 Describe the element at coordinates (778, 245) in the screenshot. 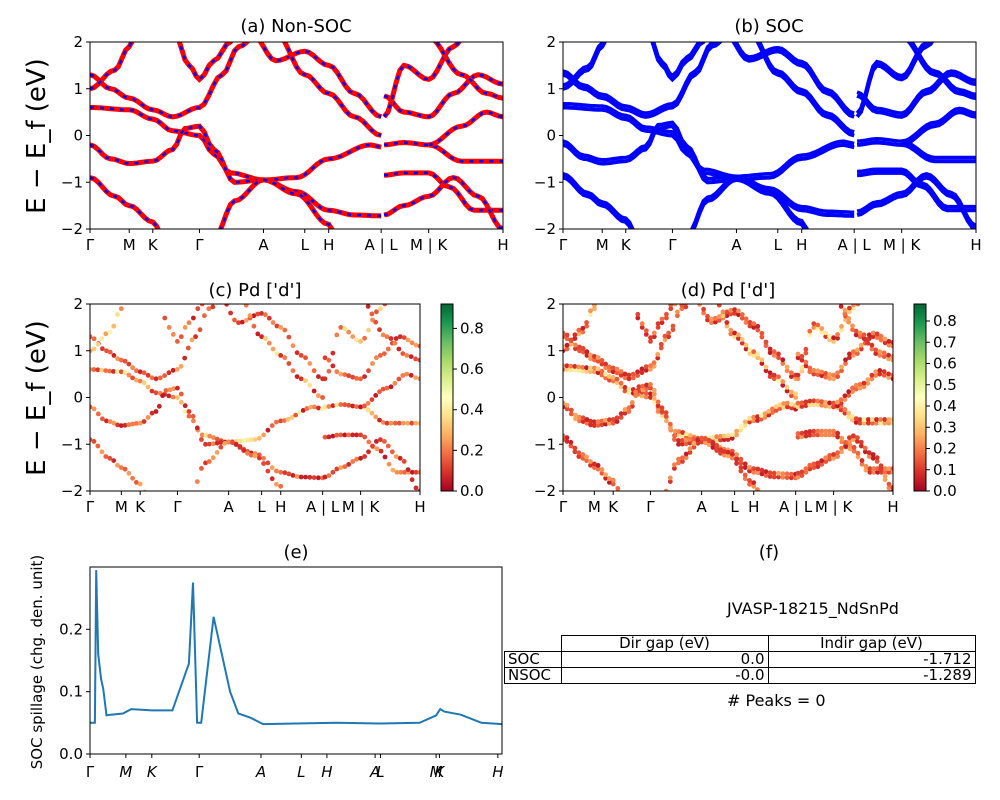

I see `x-tick-label: L` at that location.